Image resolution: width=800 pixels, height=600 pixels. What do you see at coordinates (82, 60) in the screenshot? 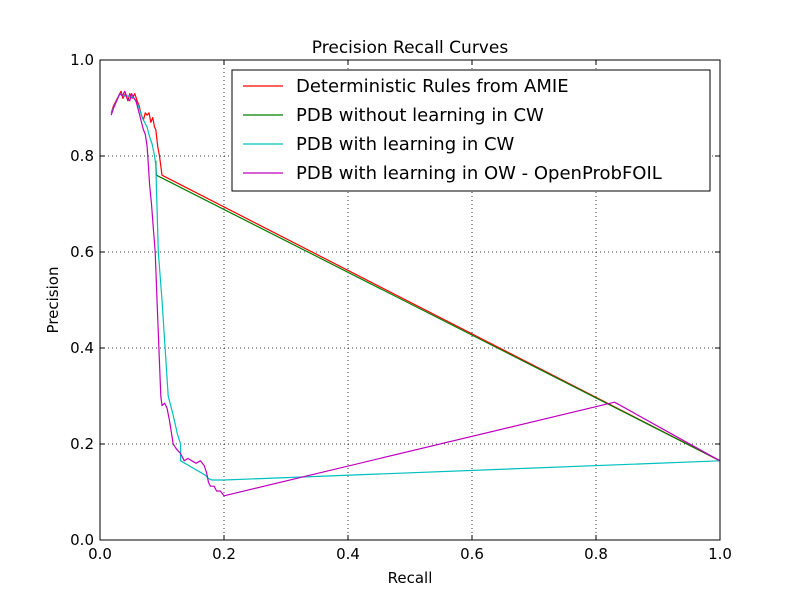
I see `y-tick-label: 1.0` at bounding box center [82, 60].